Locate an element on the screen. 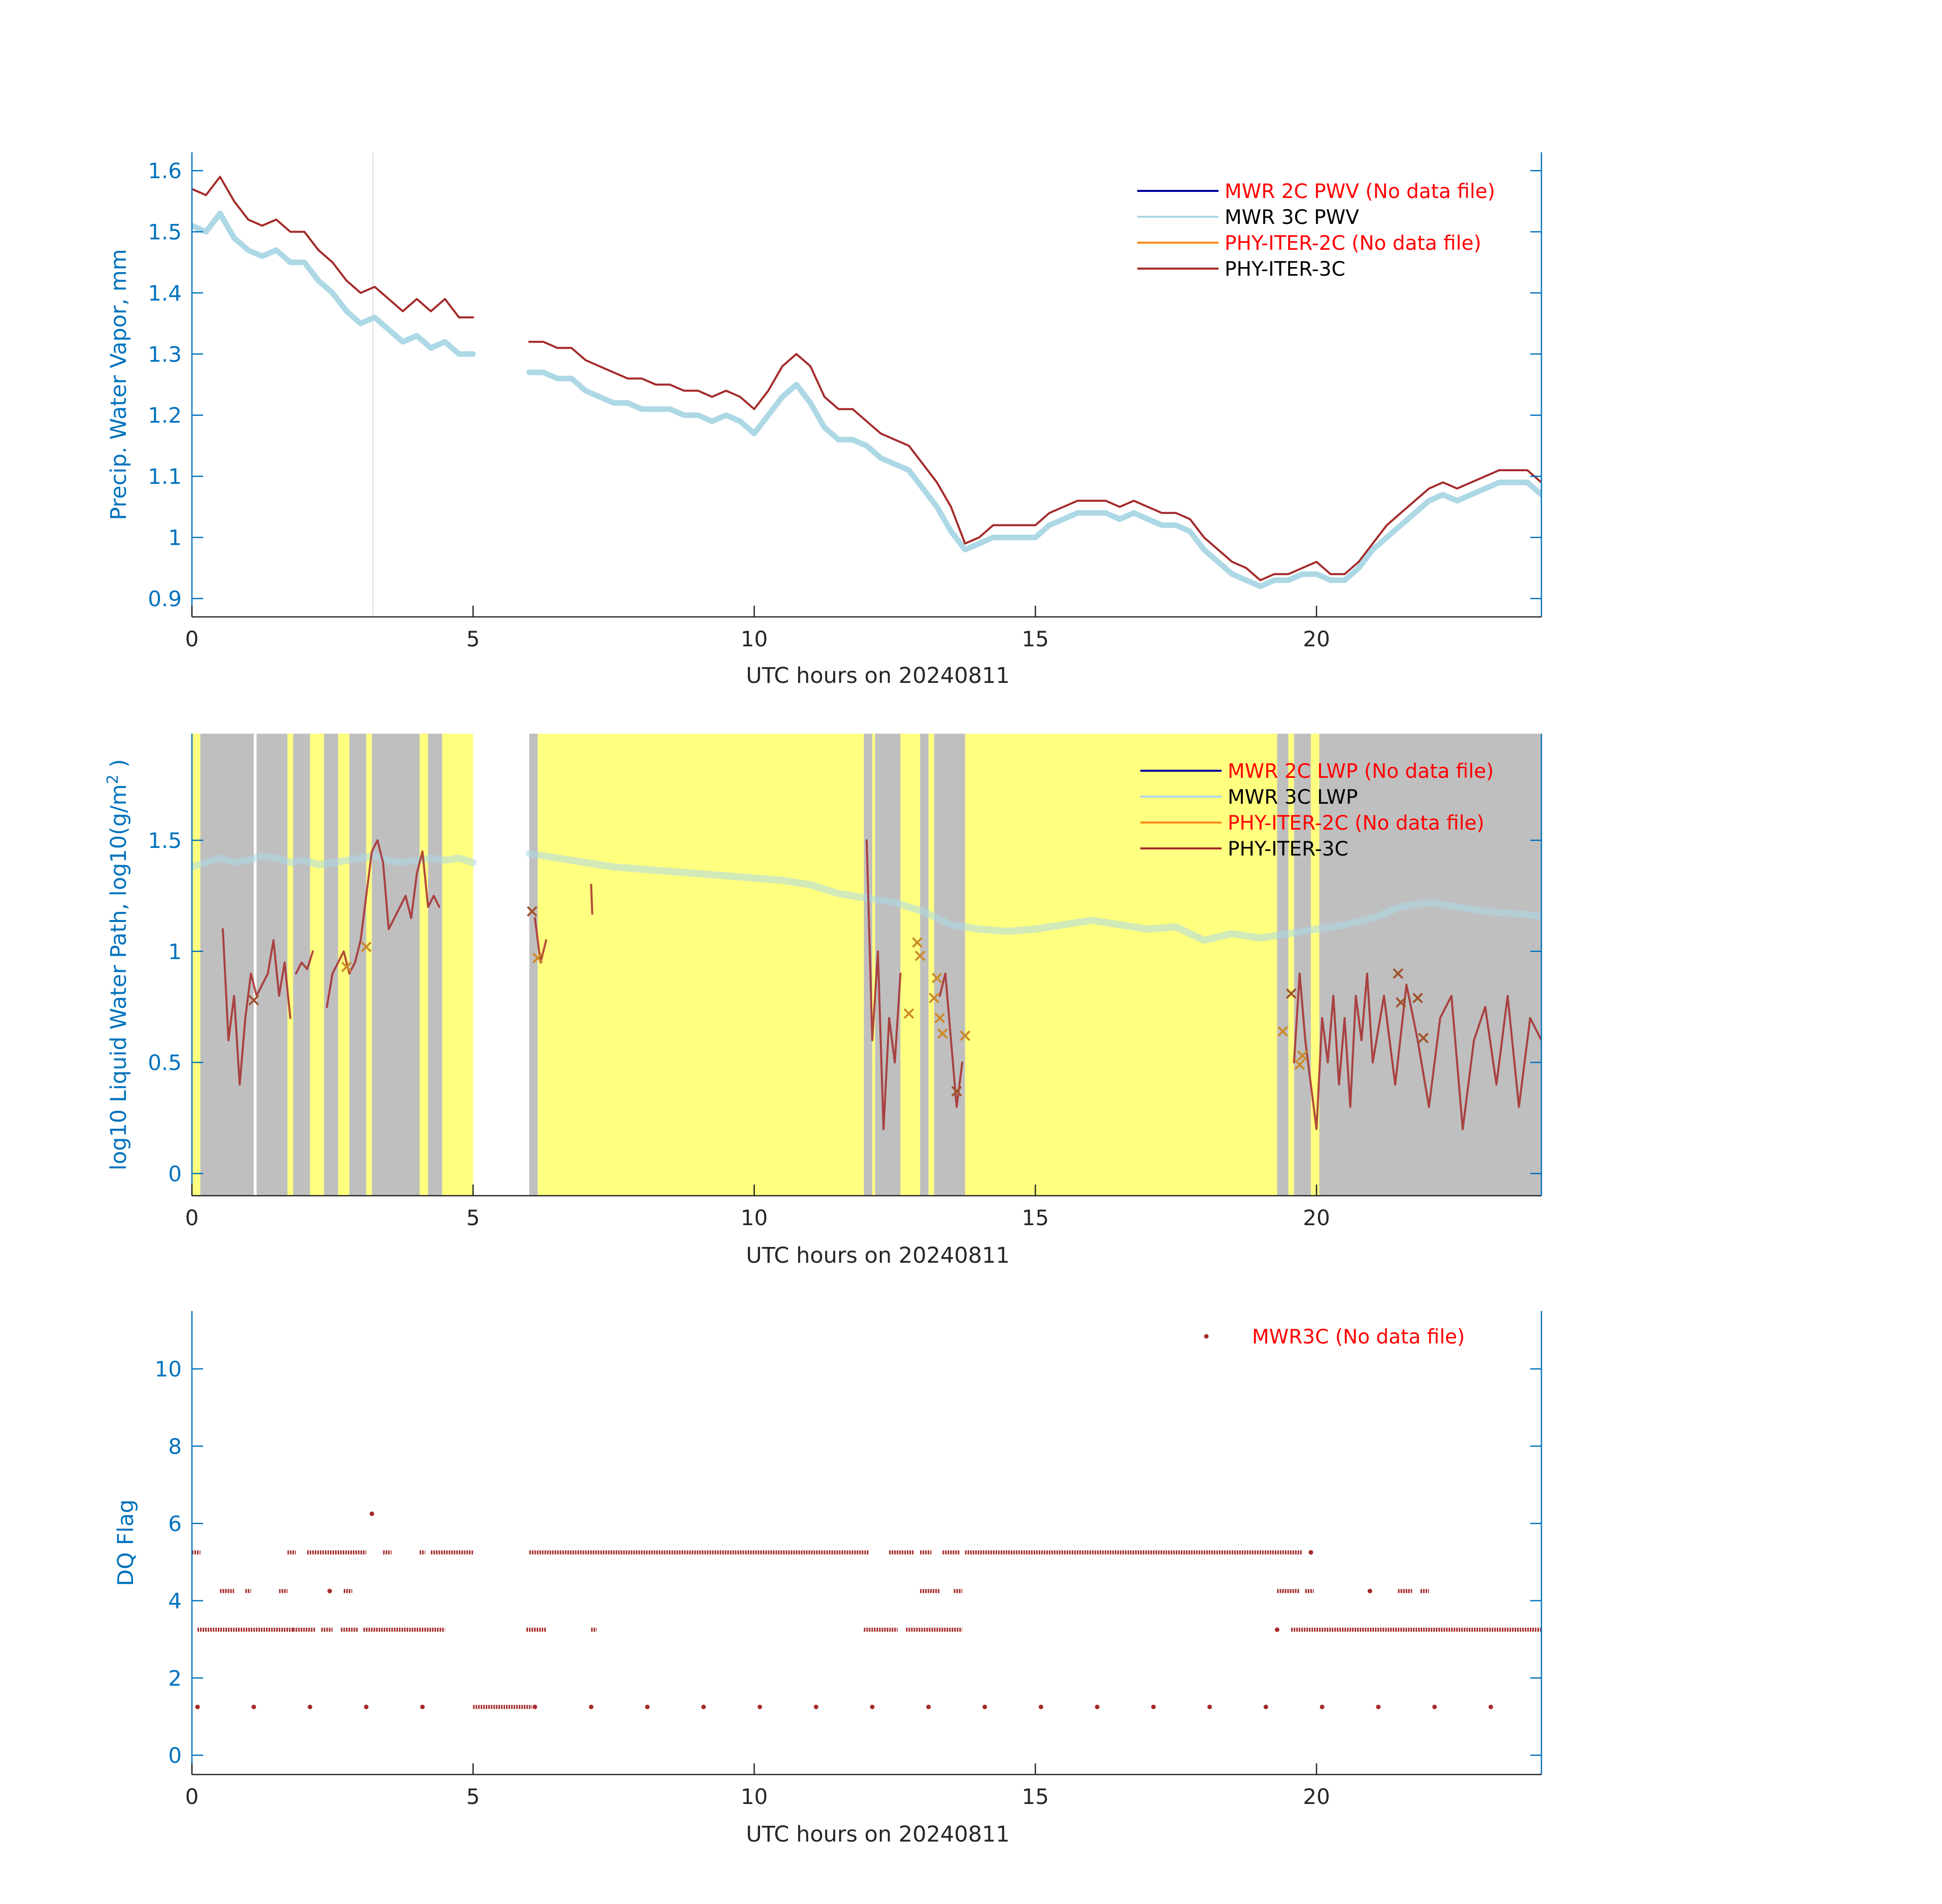  x-markers is located at coordinates (838, 1002).